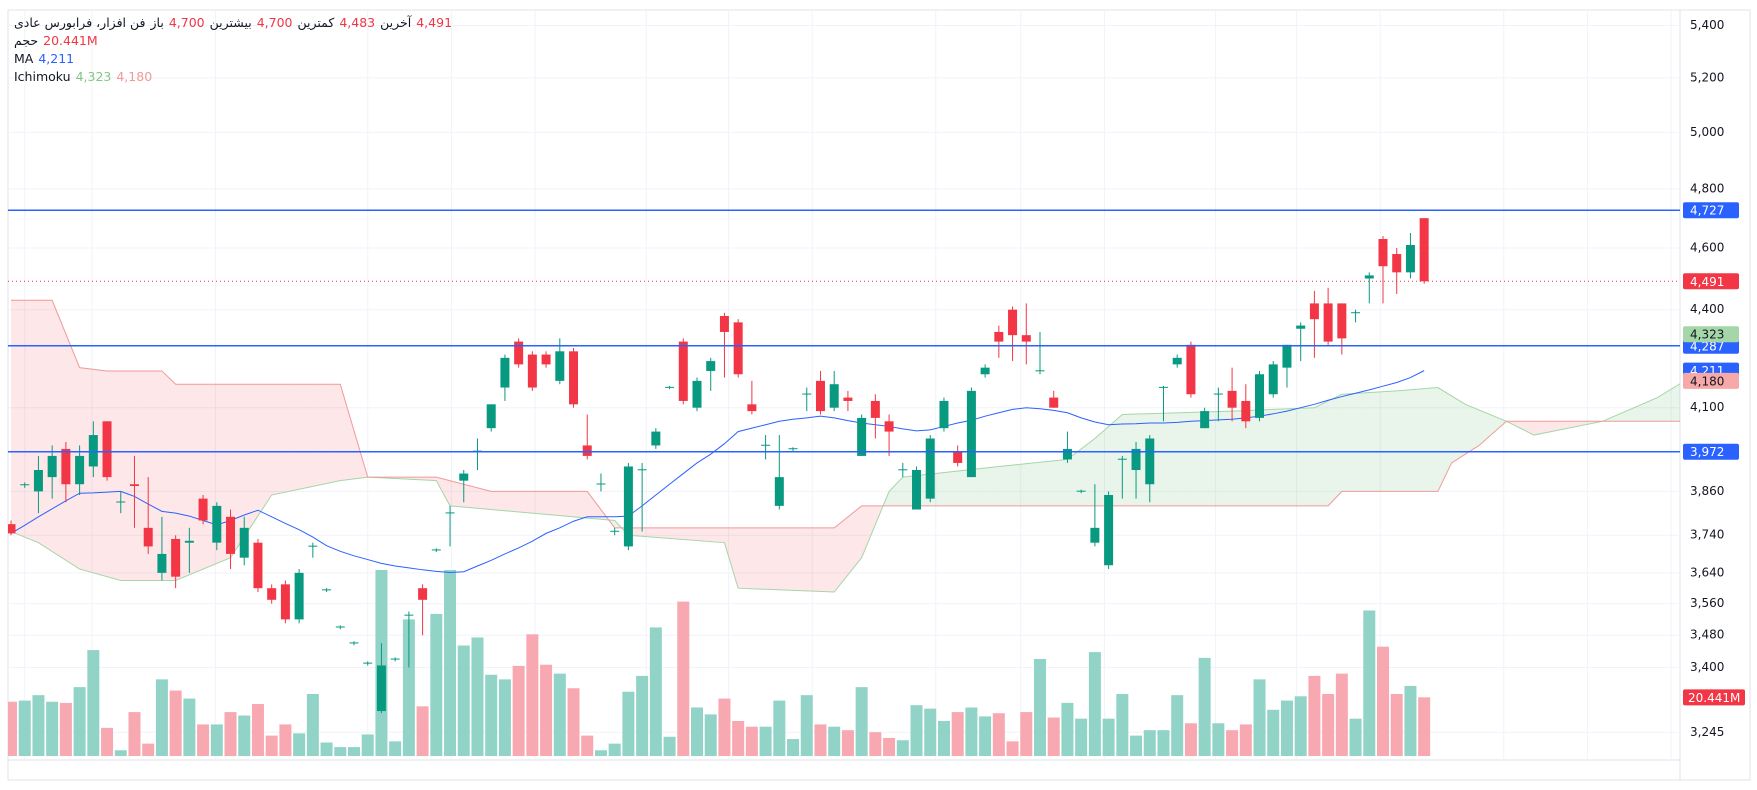 The height and width of the screenshot is (790, 1757). Describe the element at coordinates (1707, 732) in the screenshot. I see `y-tick-label: 3,245` at that location.